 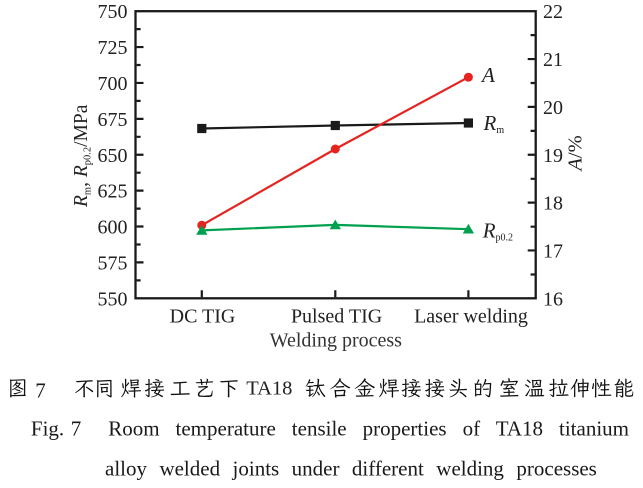 I want to click on svg-text: Fig., so click(x=47, y=429).